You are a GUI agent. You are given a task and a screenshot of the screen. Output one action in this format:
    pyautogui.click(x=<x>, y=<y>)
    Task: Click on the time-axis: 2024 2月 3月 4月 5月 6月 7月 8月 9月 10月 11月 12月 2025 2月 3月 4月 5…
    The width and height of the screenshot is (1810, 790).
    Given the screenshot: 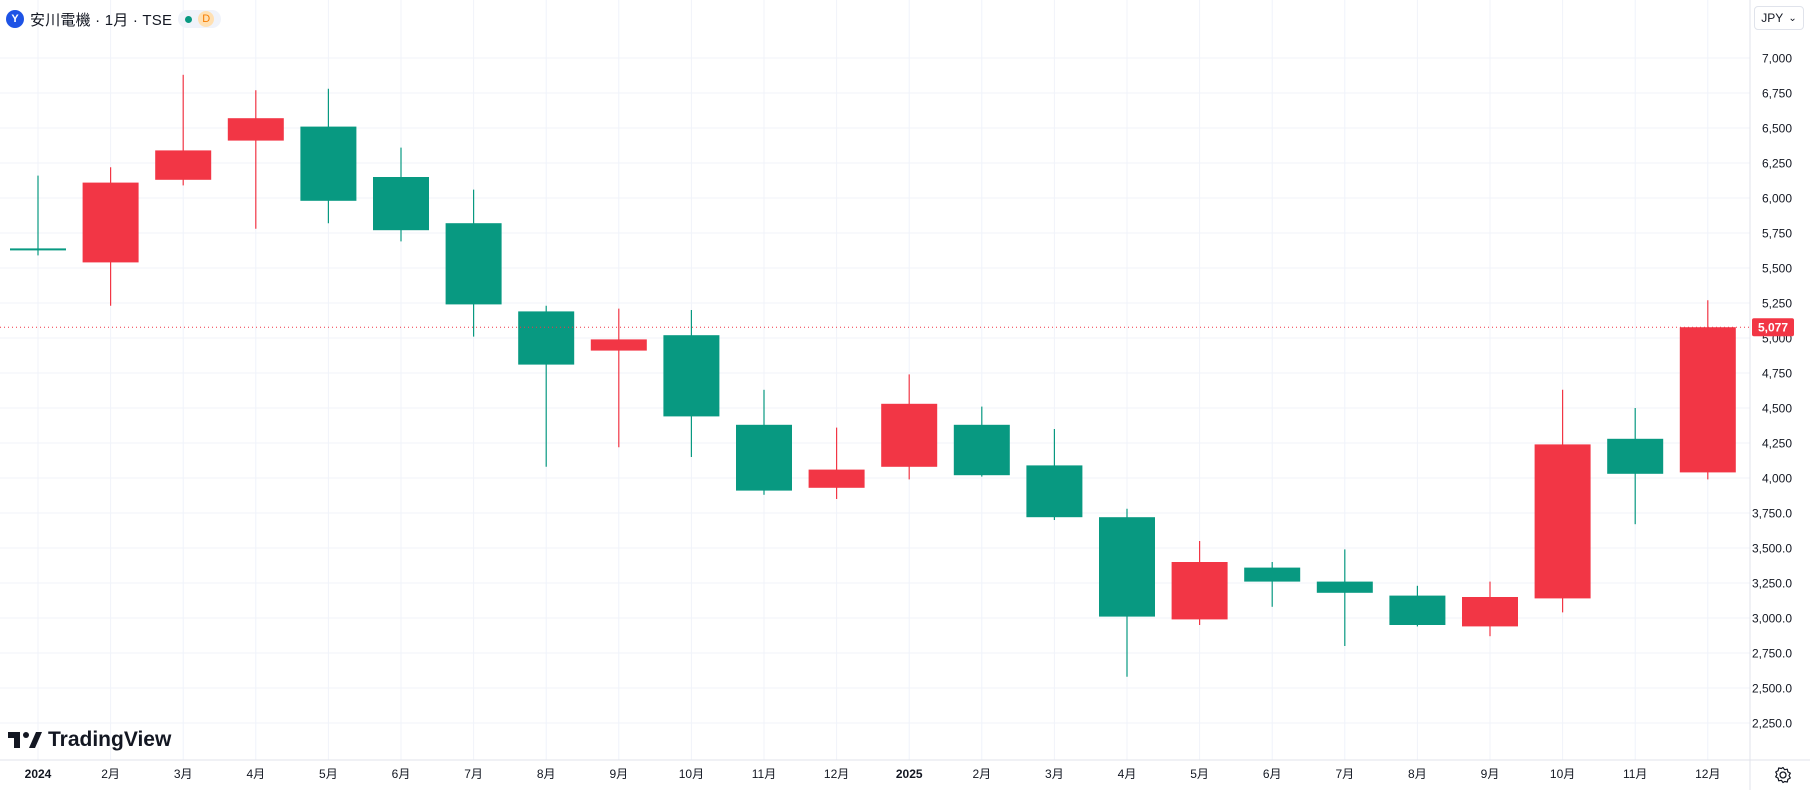 What is the action you would take?
    pyautogui.click(x=873, y=774)
    